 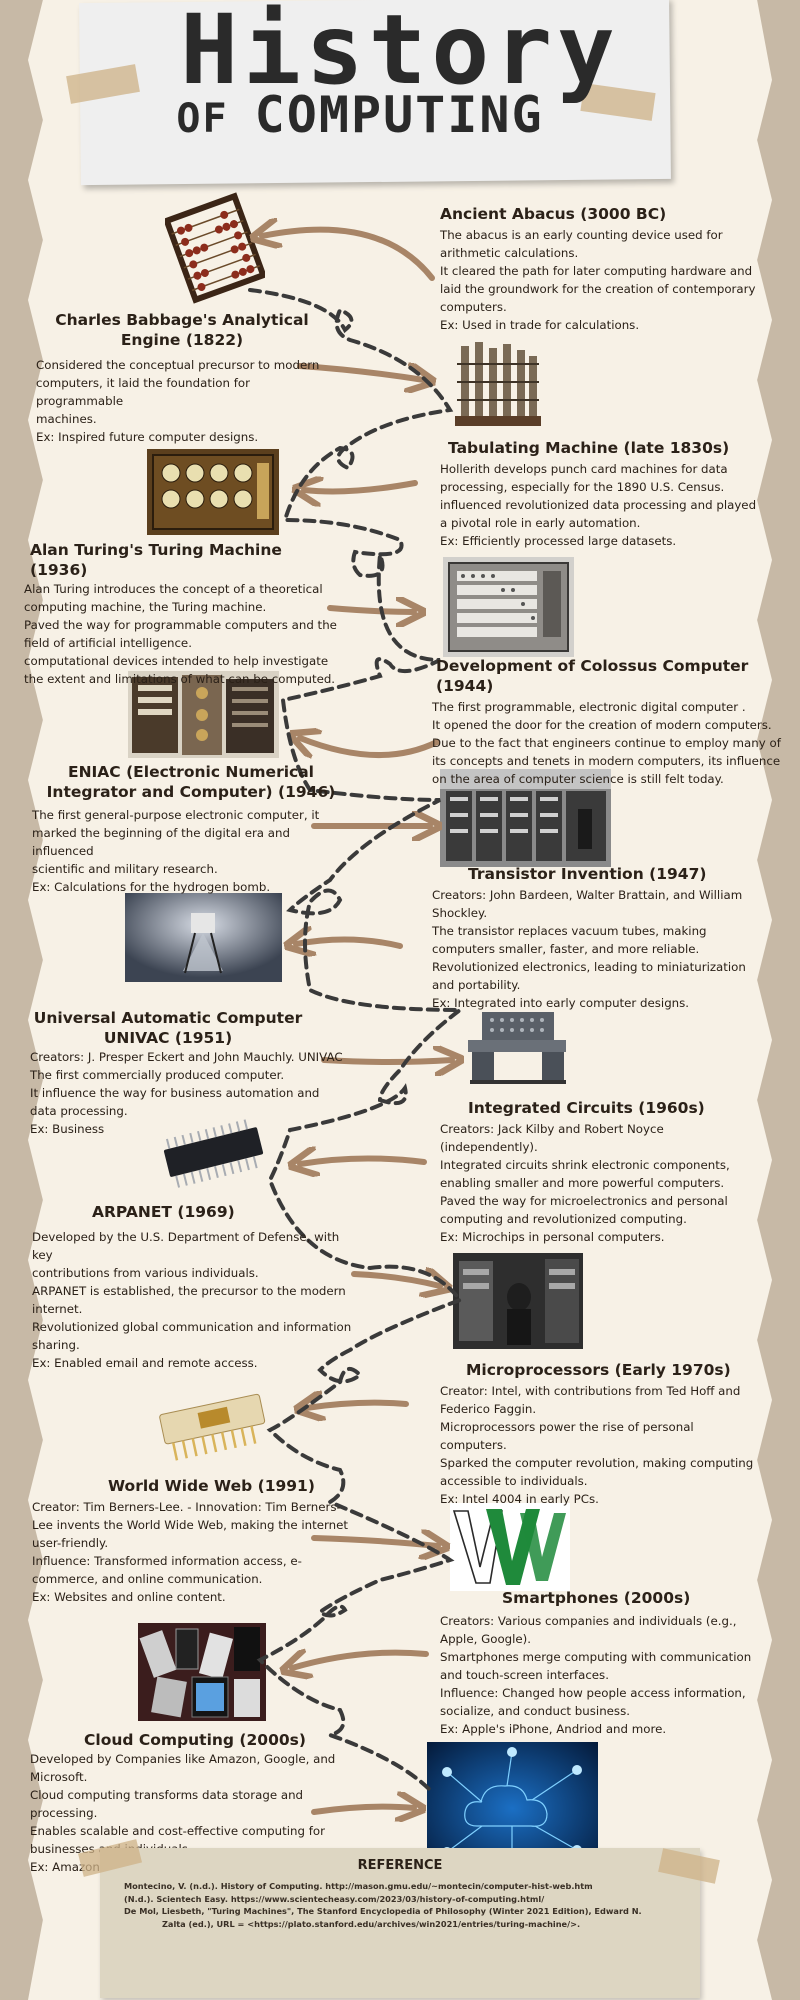 What do you see at coordinates (145, 607) in the screenshot?
I see `entry-line: computing machine, the Turing machine.` at bounding box center [145, 607].